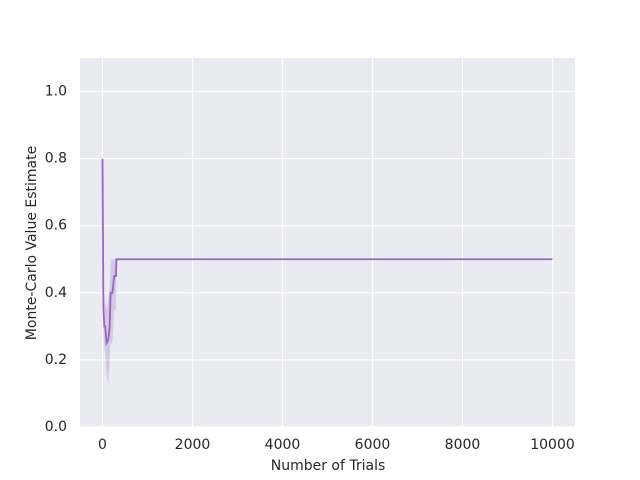  What do you see at coordinates (56, 92) in the screenshot?
I see `y-tick-label: 1.0` at bounding box center [56, 92].